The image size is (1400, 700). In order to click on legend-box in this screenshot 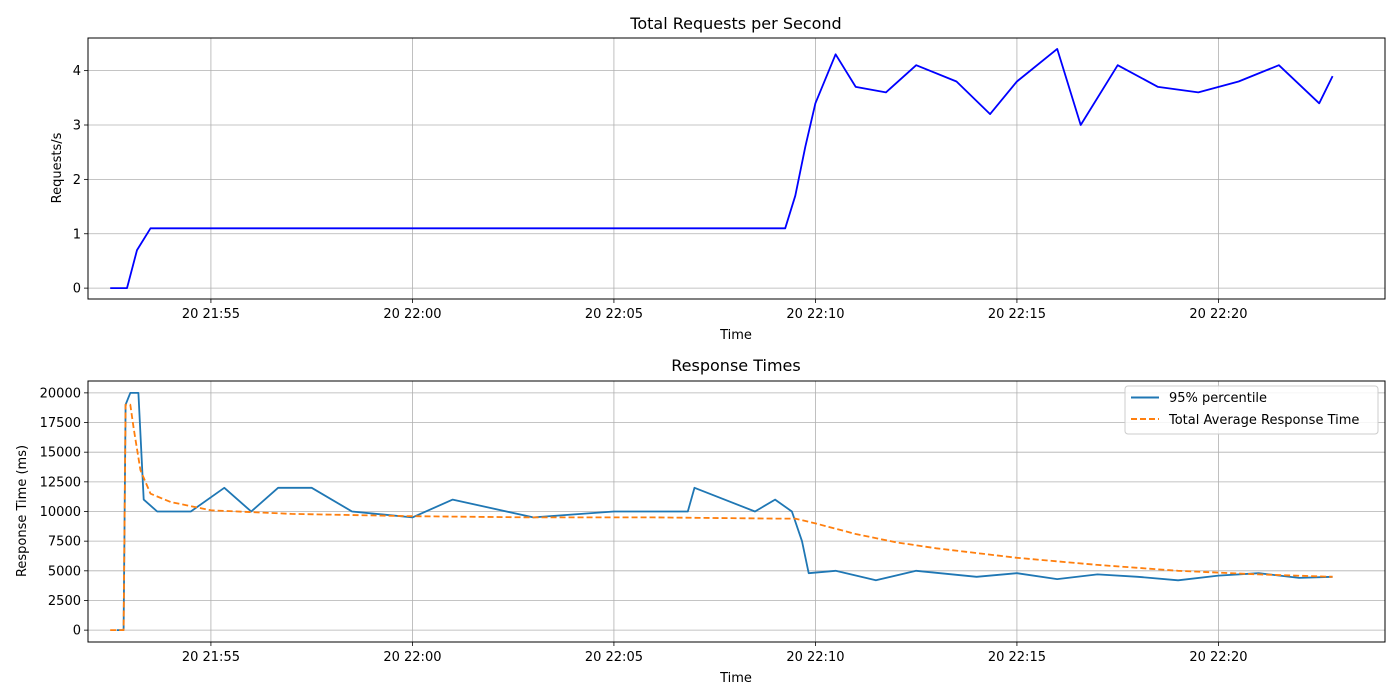, I will do `click(1251, 410)`.